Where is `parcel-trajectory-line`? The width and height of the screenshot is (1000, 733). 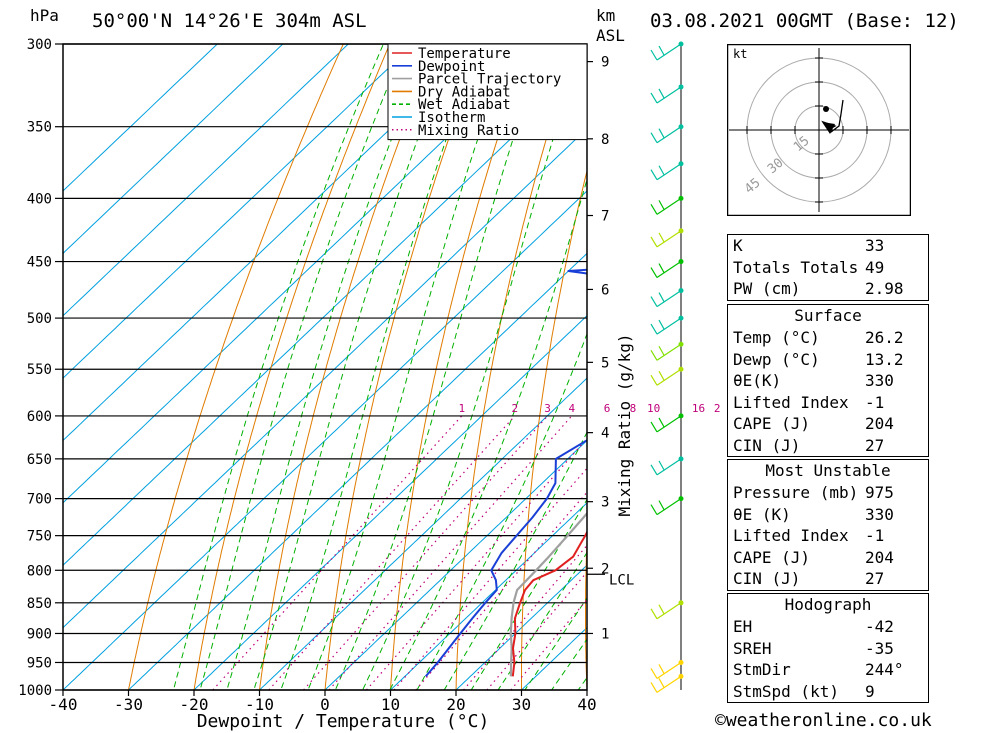 parcel-trajectory-line is located at coordinates (548, 594).